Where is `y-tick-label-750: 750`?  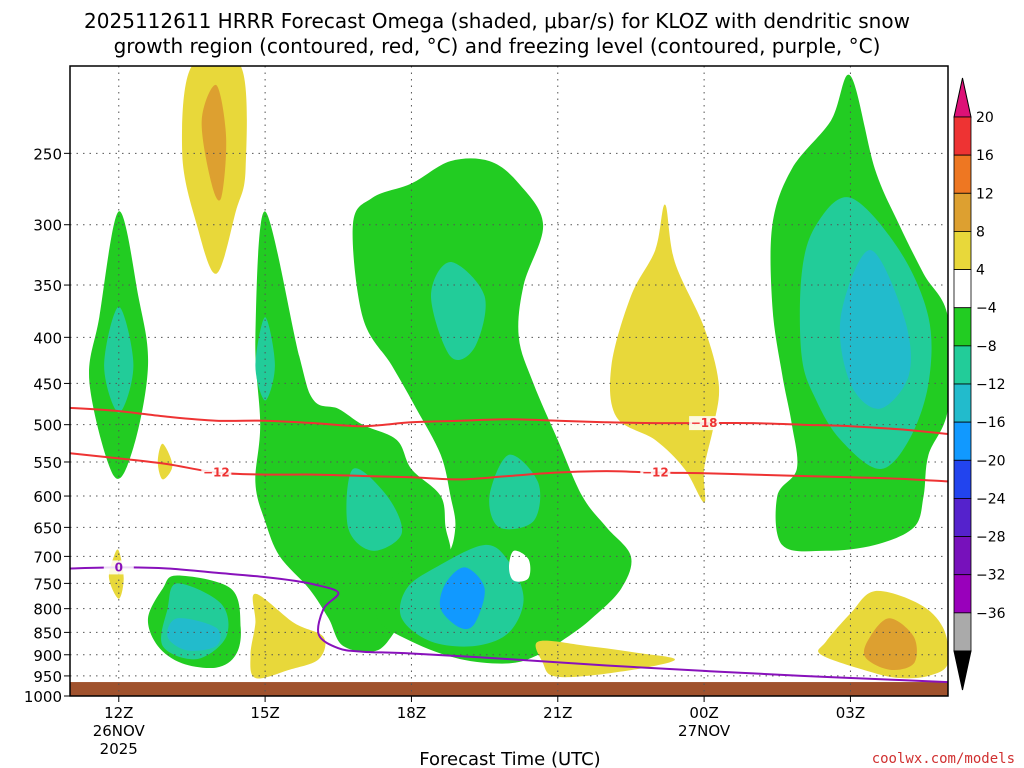 y-tick-label-750: 750 is located at coordinates (47, 584).